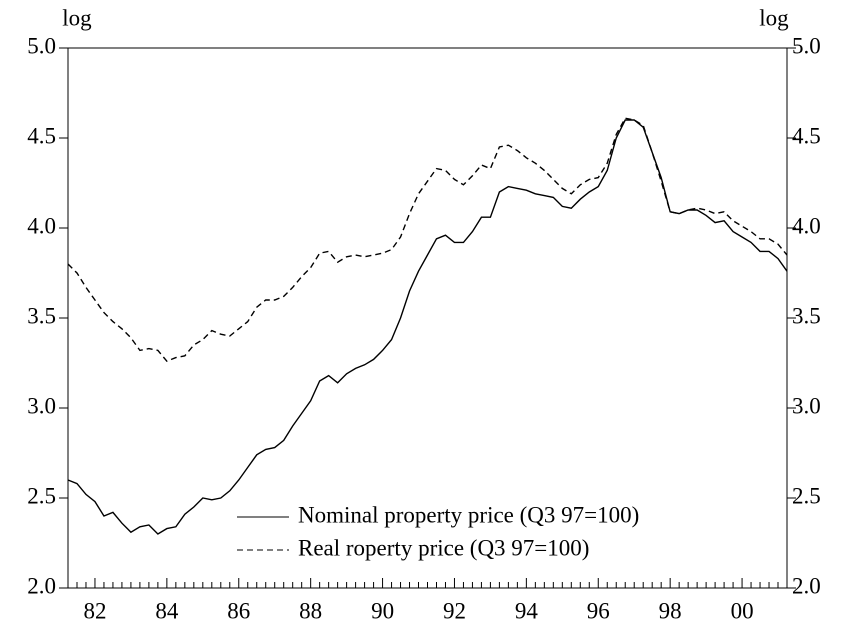 The width and height of the screenshot is (847, 637). I want to click on x-tick-label: 86, so click(238, 610).